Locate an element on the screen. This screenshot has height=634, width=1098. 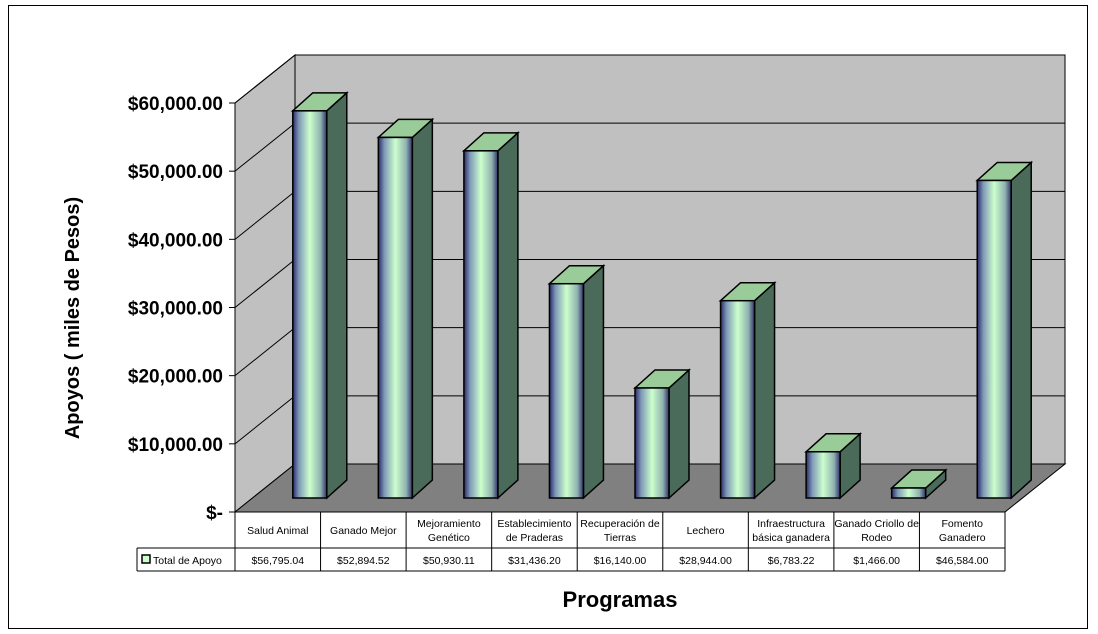
legend-label: Total de Apoyo is located at coordinates (187, 561).